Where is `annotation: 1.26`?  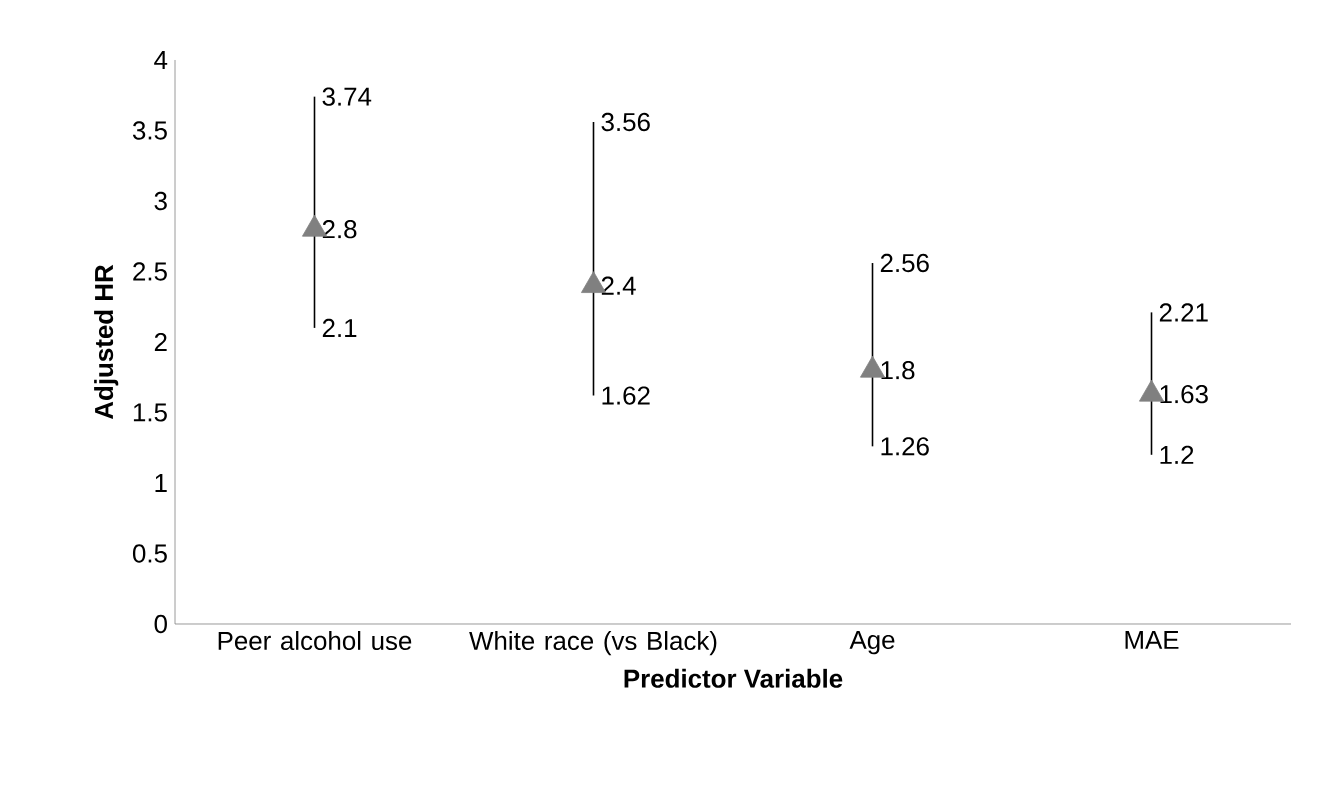
annotation: 1.26 is located at coordinates (905, 446).